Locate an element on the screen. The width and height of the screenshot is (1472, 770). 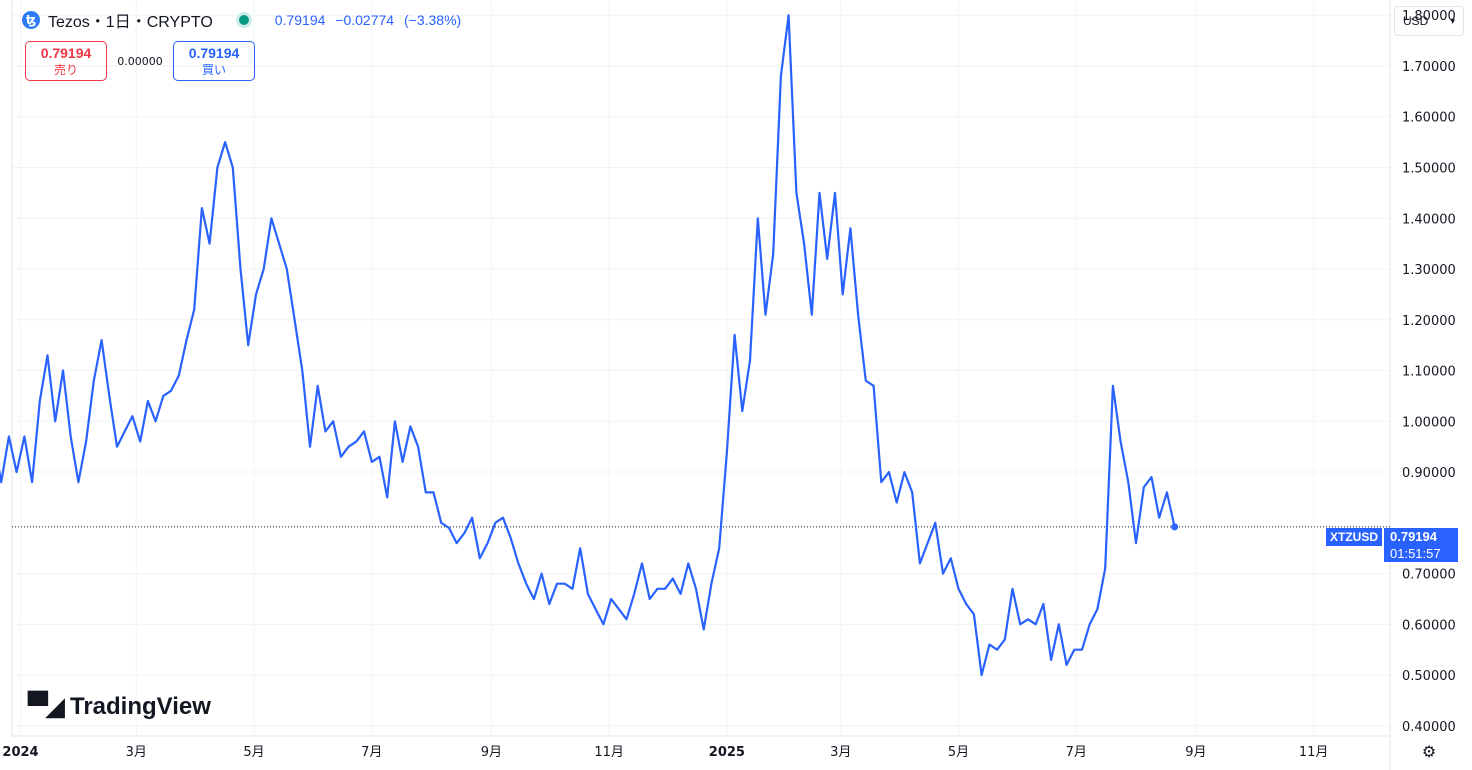
y-tick-label: 0.90000 is located at coordinates (1429, 473).